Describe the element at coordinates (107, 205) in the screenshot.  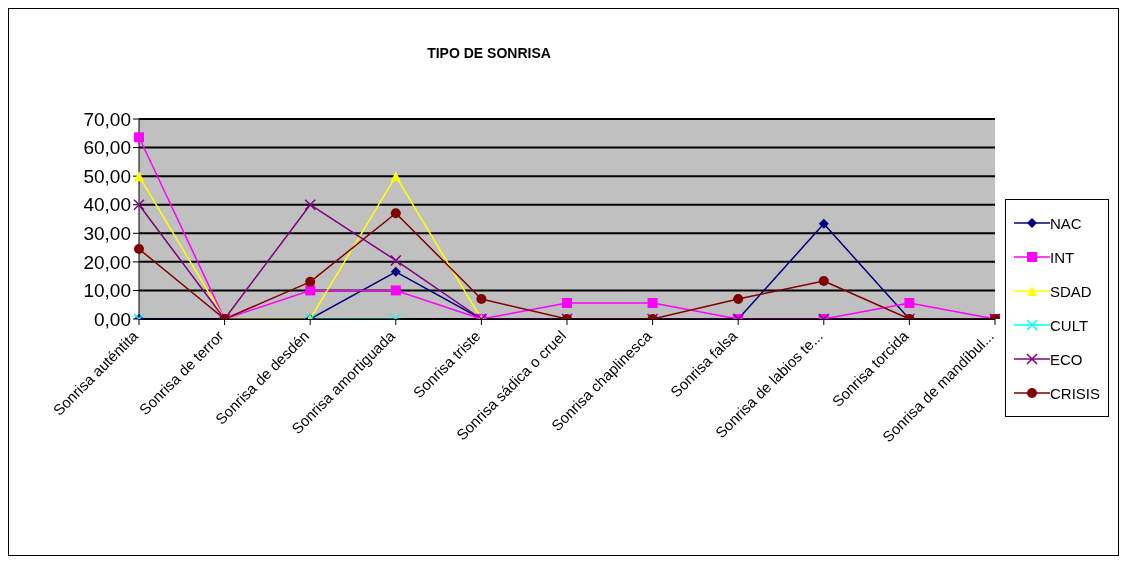
I see `y-tick-label: 40,00` at that location.